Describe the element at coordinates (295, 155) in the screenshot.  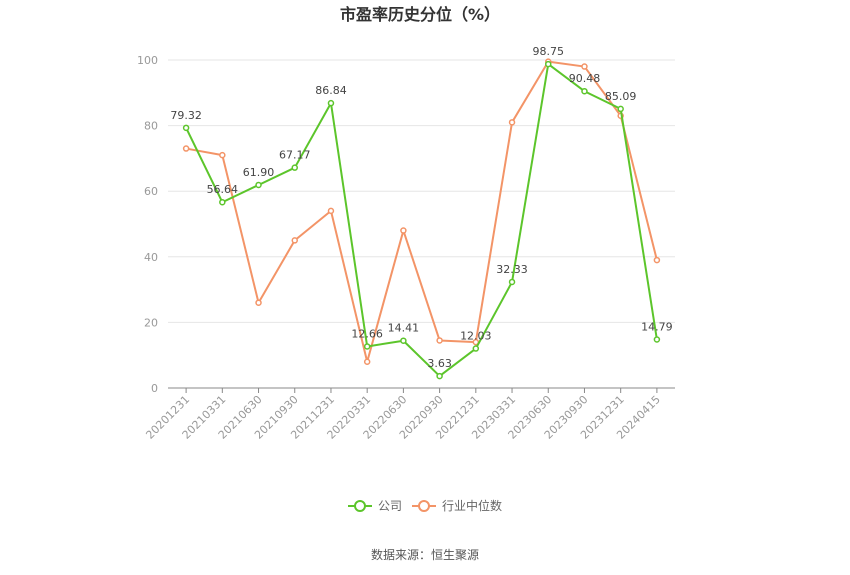
I see `data-label: 67.17` at that location.